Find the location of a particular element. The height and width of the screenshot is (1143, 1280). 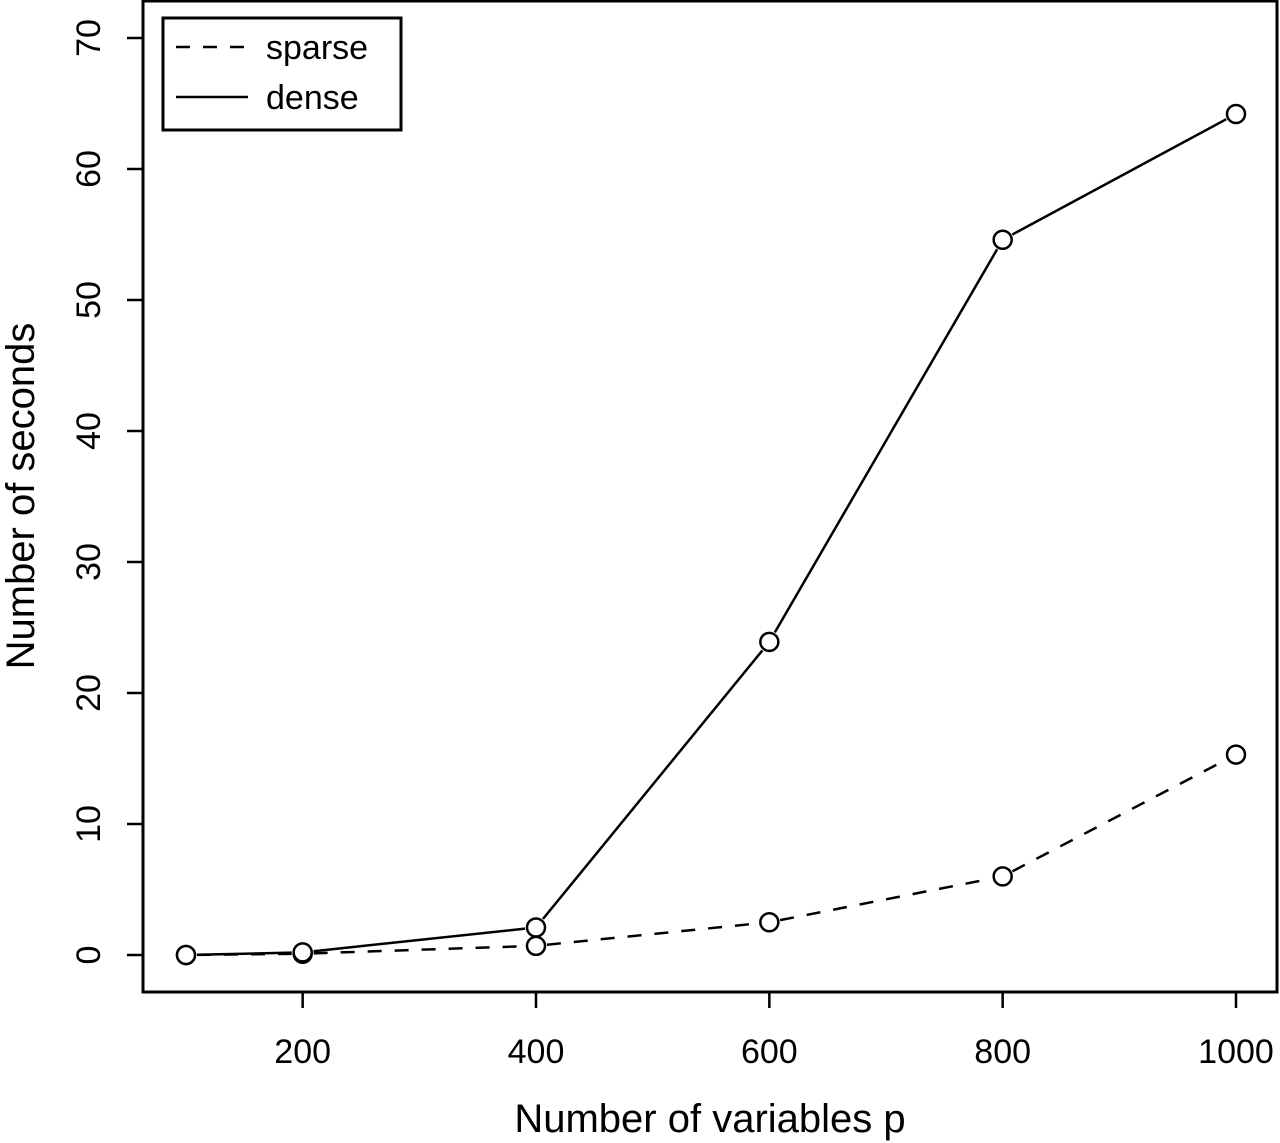

x-tick-label: 800 is located at coordinates (1002, 1052).